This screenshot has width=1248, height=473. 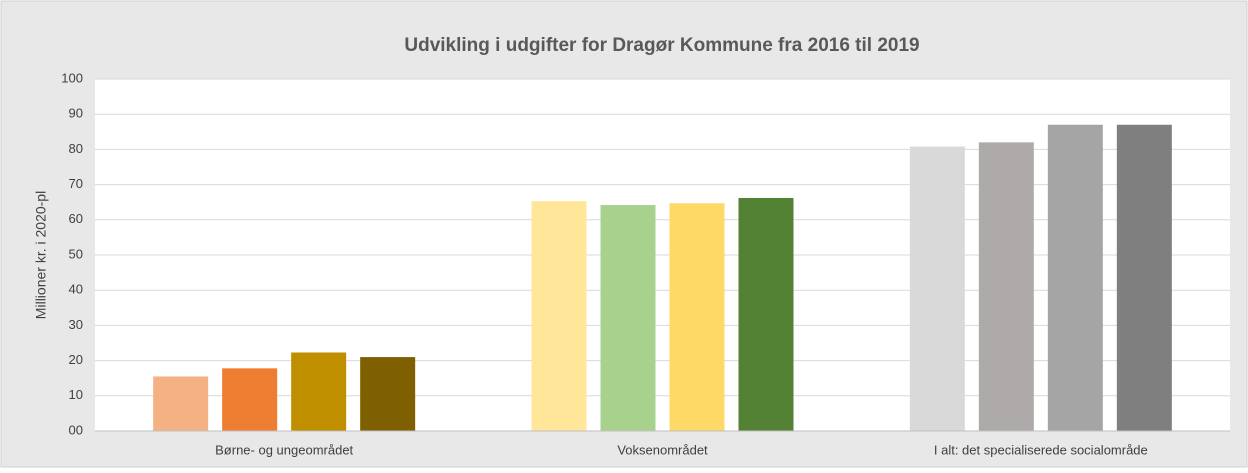 I want to click on y-tick-label: 100, so click(x=72, y=77).